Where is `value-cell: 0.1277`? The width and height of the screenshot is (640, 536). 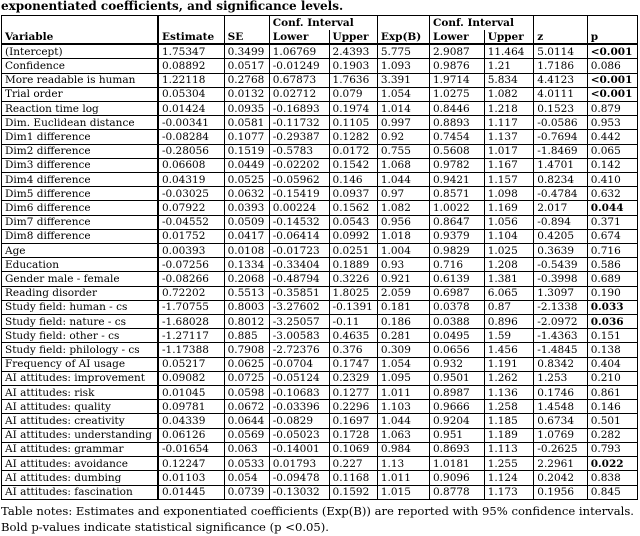
value-cell: 0.1277 is located at coordinates (353, 393).